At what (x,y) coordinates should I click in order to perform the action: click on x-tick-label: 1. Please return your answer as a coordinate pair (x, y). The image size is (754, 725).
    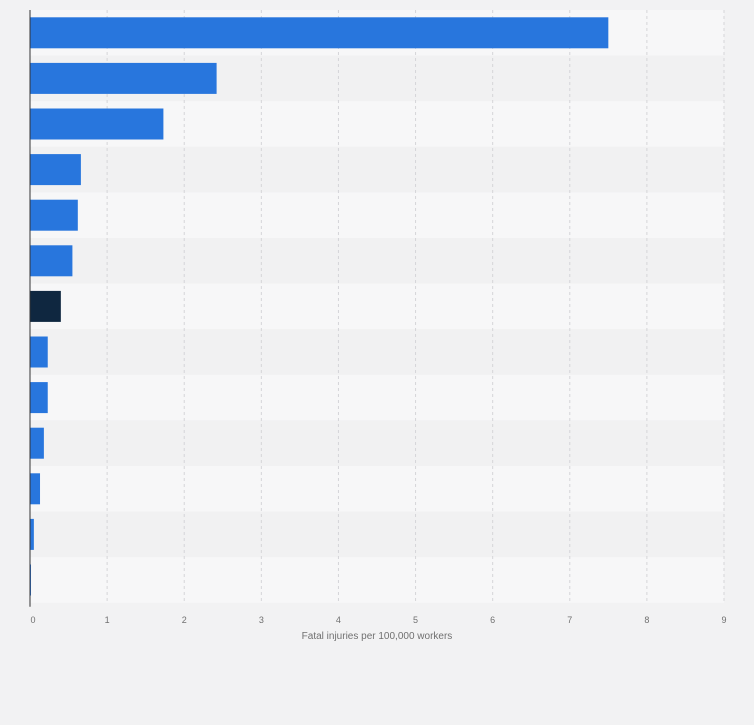
    Looking at the image, I should click on (107, 620).